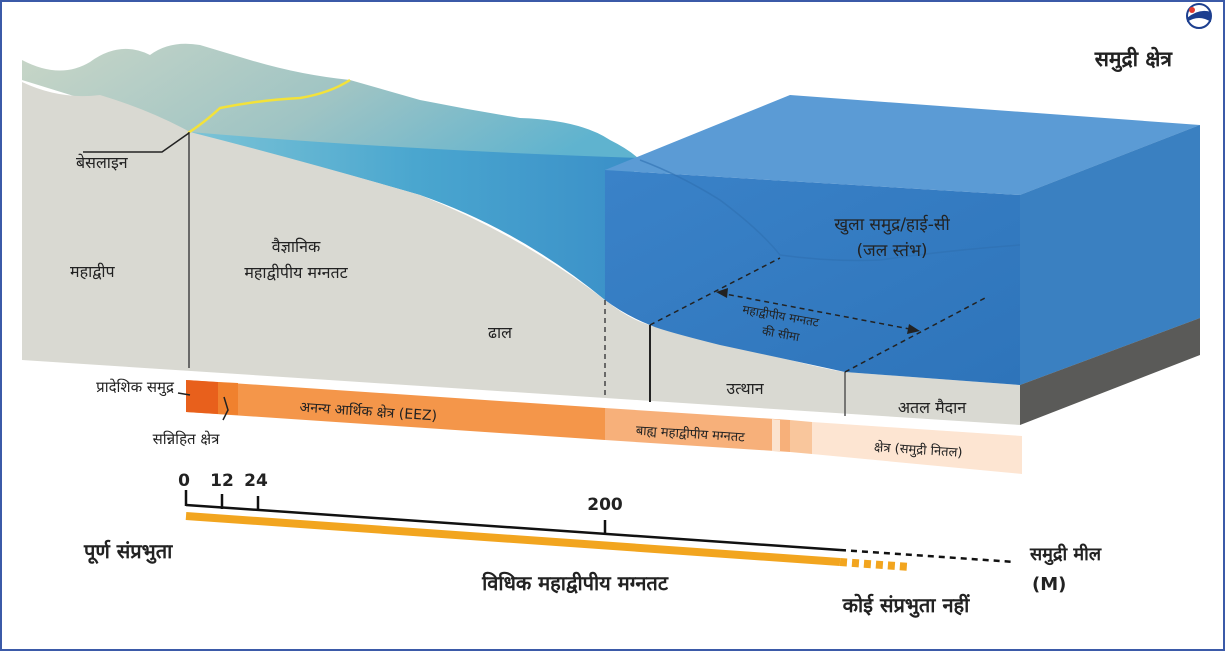 The height and width of the screenshot is (651, 1225). What do you see at coordinates (781, 334) in the screenshot?
I see `label-shelf-limit-2: की सीमा` at bounding box center [781, 334].